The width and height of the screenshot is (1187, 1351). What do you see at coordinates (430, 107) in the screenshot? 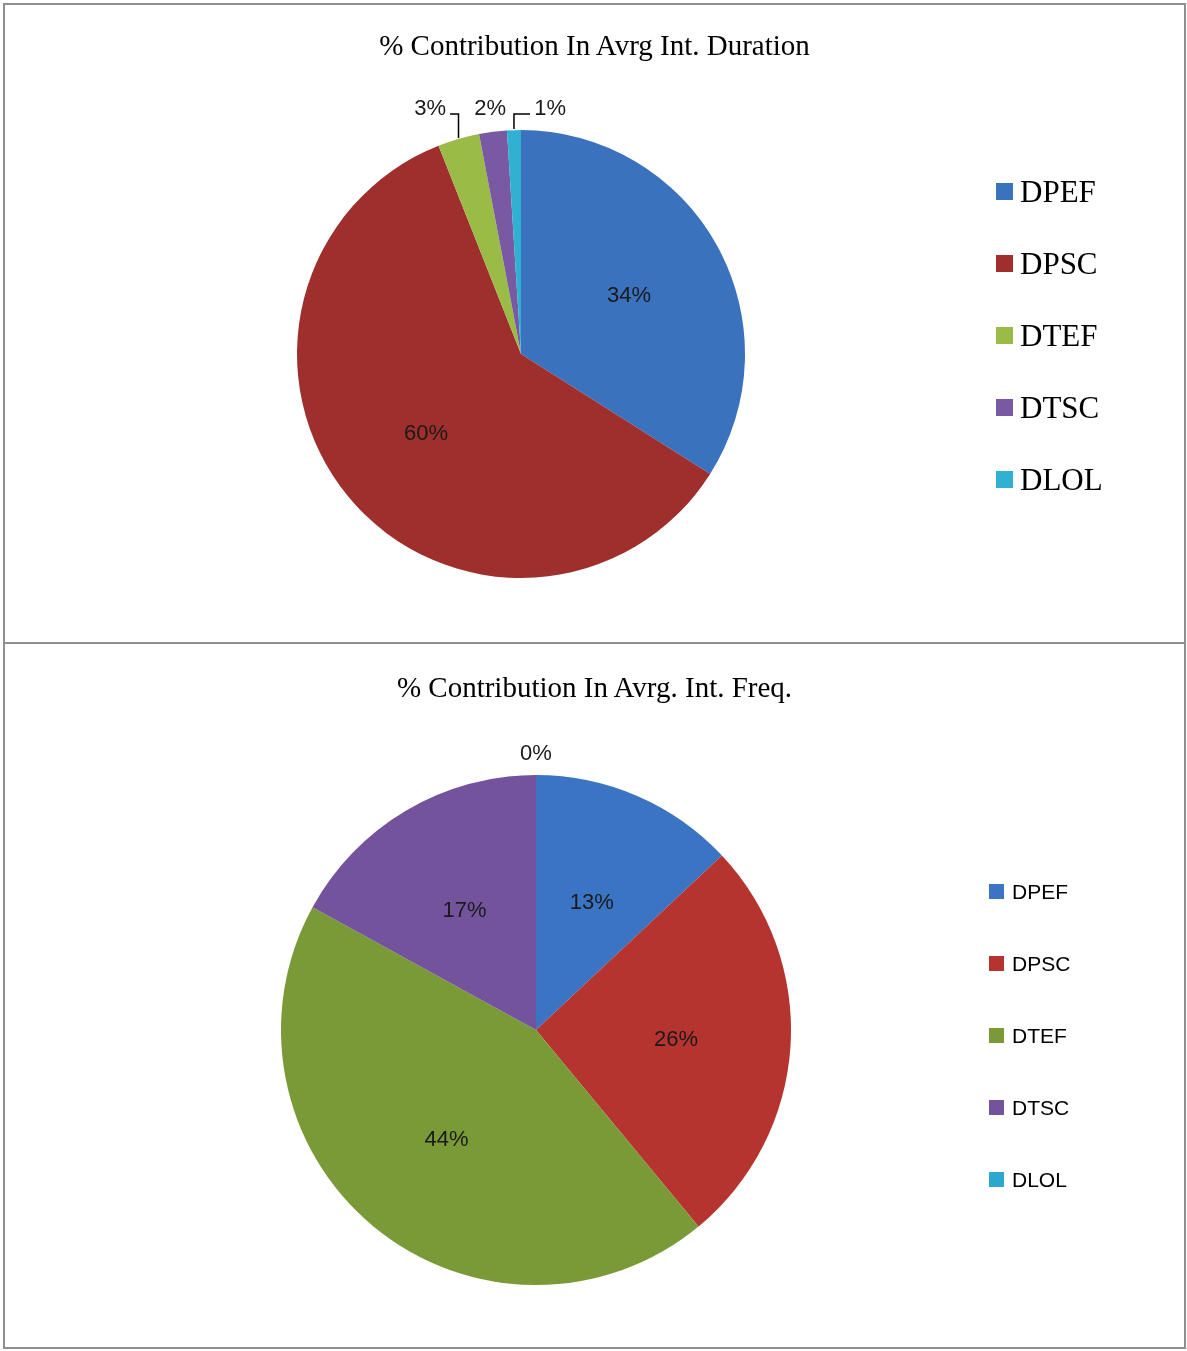
I see `data-label: 3%` at bounding box center [430, 107].